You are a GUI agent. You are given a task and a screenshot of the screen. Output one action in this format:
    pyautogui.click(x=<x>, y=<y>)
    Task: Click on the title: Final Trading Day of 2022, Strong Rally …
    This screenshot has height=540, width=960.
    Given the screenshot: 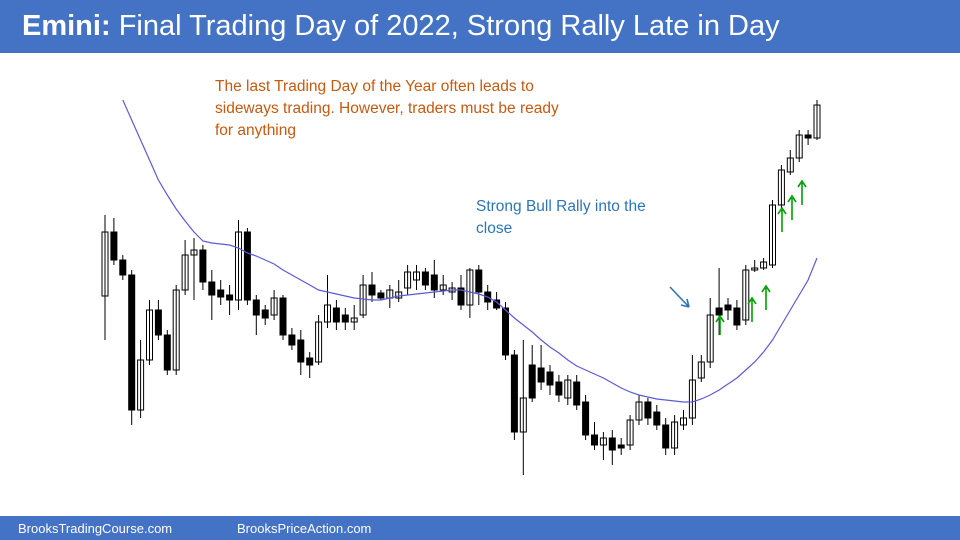 What is the action you would take?
    pyautogui.click(x=449, y=26)
    